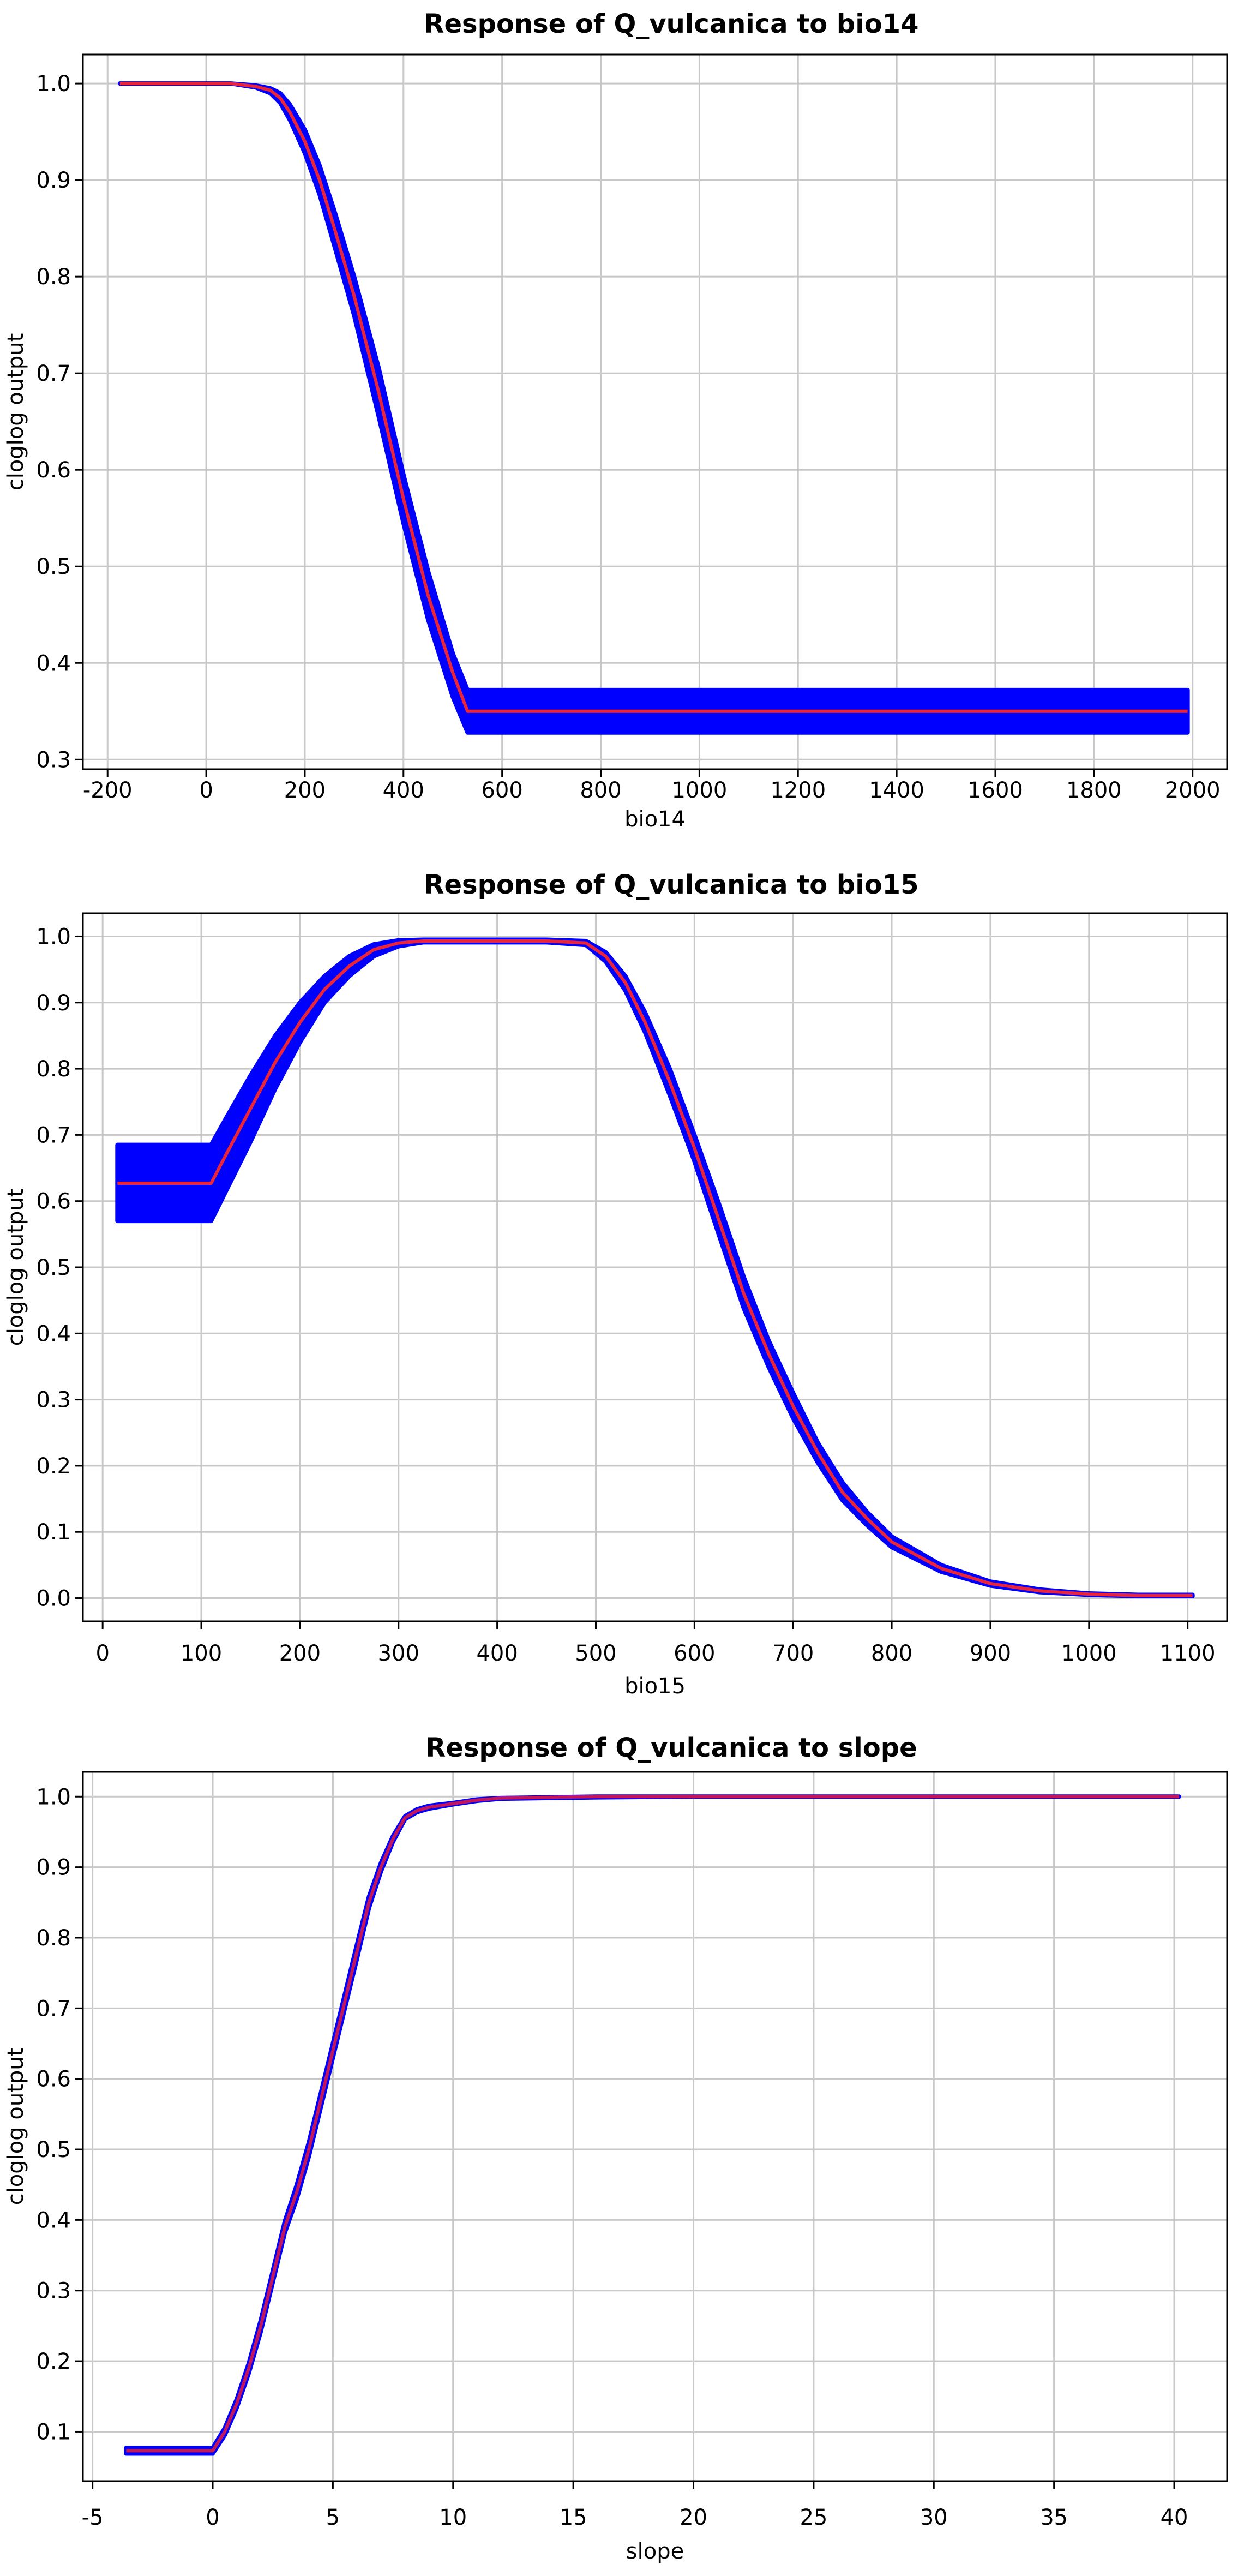 The image size is (1238, 2576). I want to click on x-tick-label: 1400, so click(897, 790).